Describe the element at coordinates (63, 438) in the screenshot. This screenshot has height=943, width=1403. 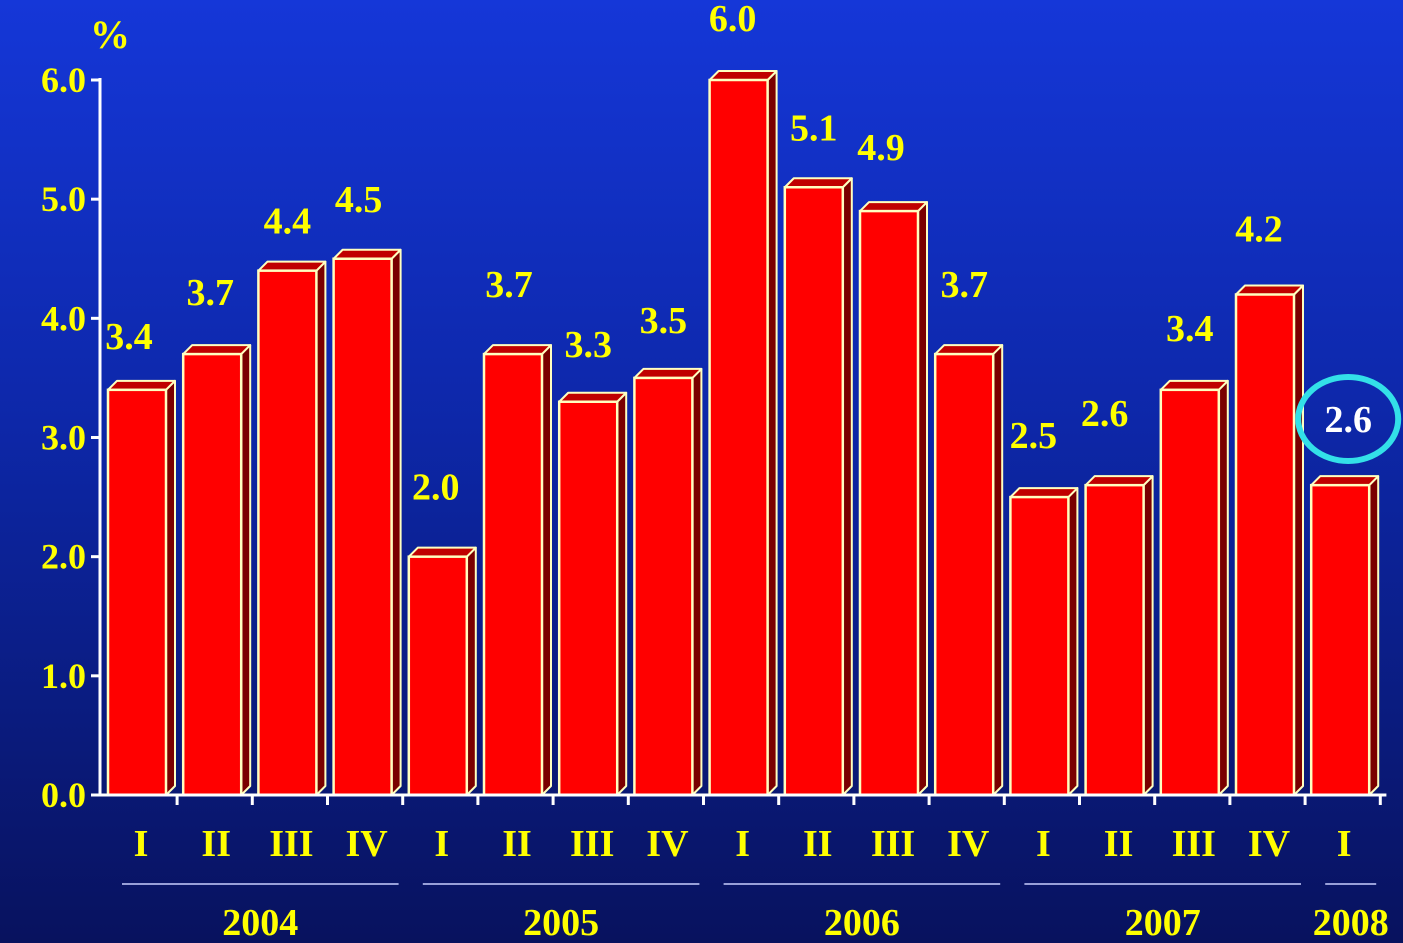
I see `y-tick-label: 3.0` at that location.